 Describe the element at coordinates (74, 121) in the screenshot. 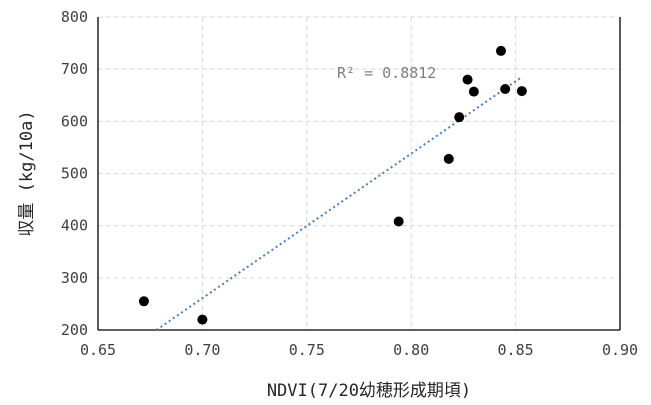

I see `y-tick-label: 600` at that location.